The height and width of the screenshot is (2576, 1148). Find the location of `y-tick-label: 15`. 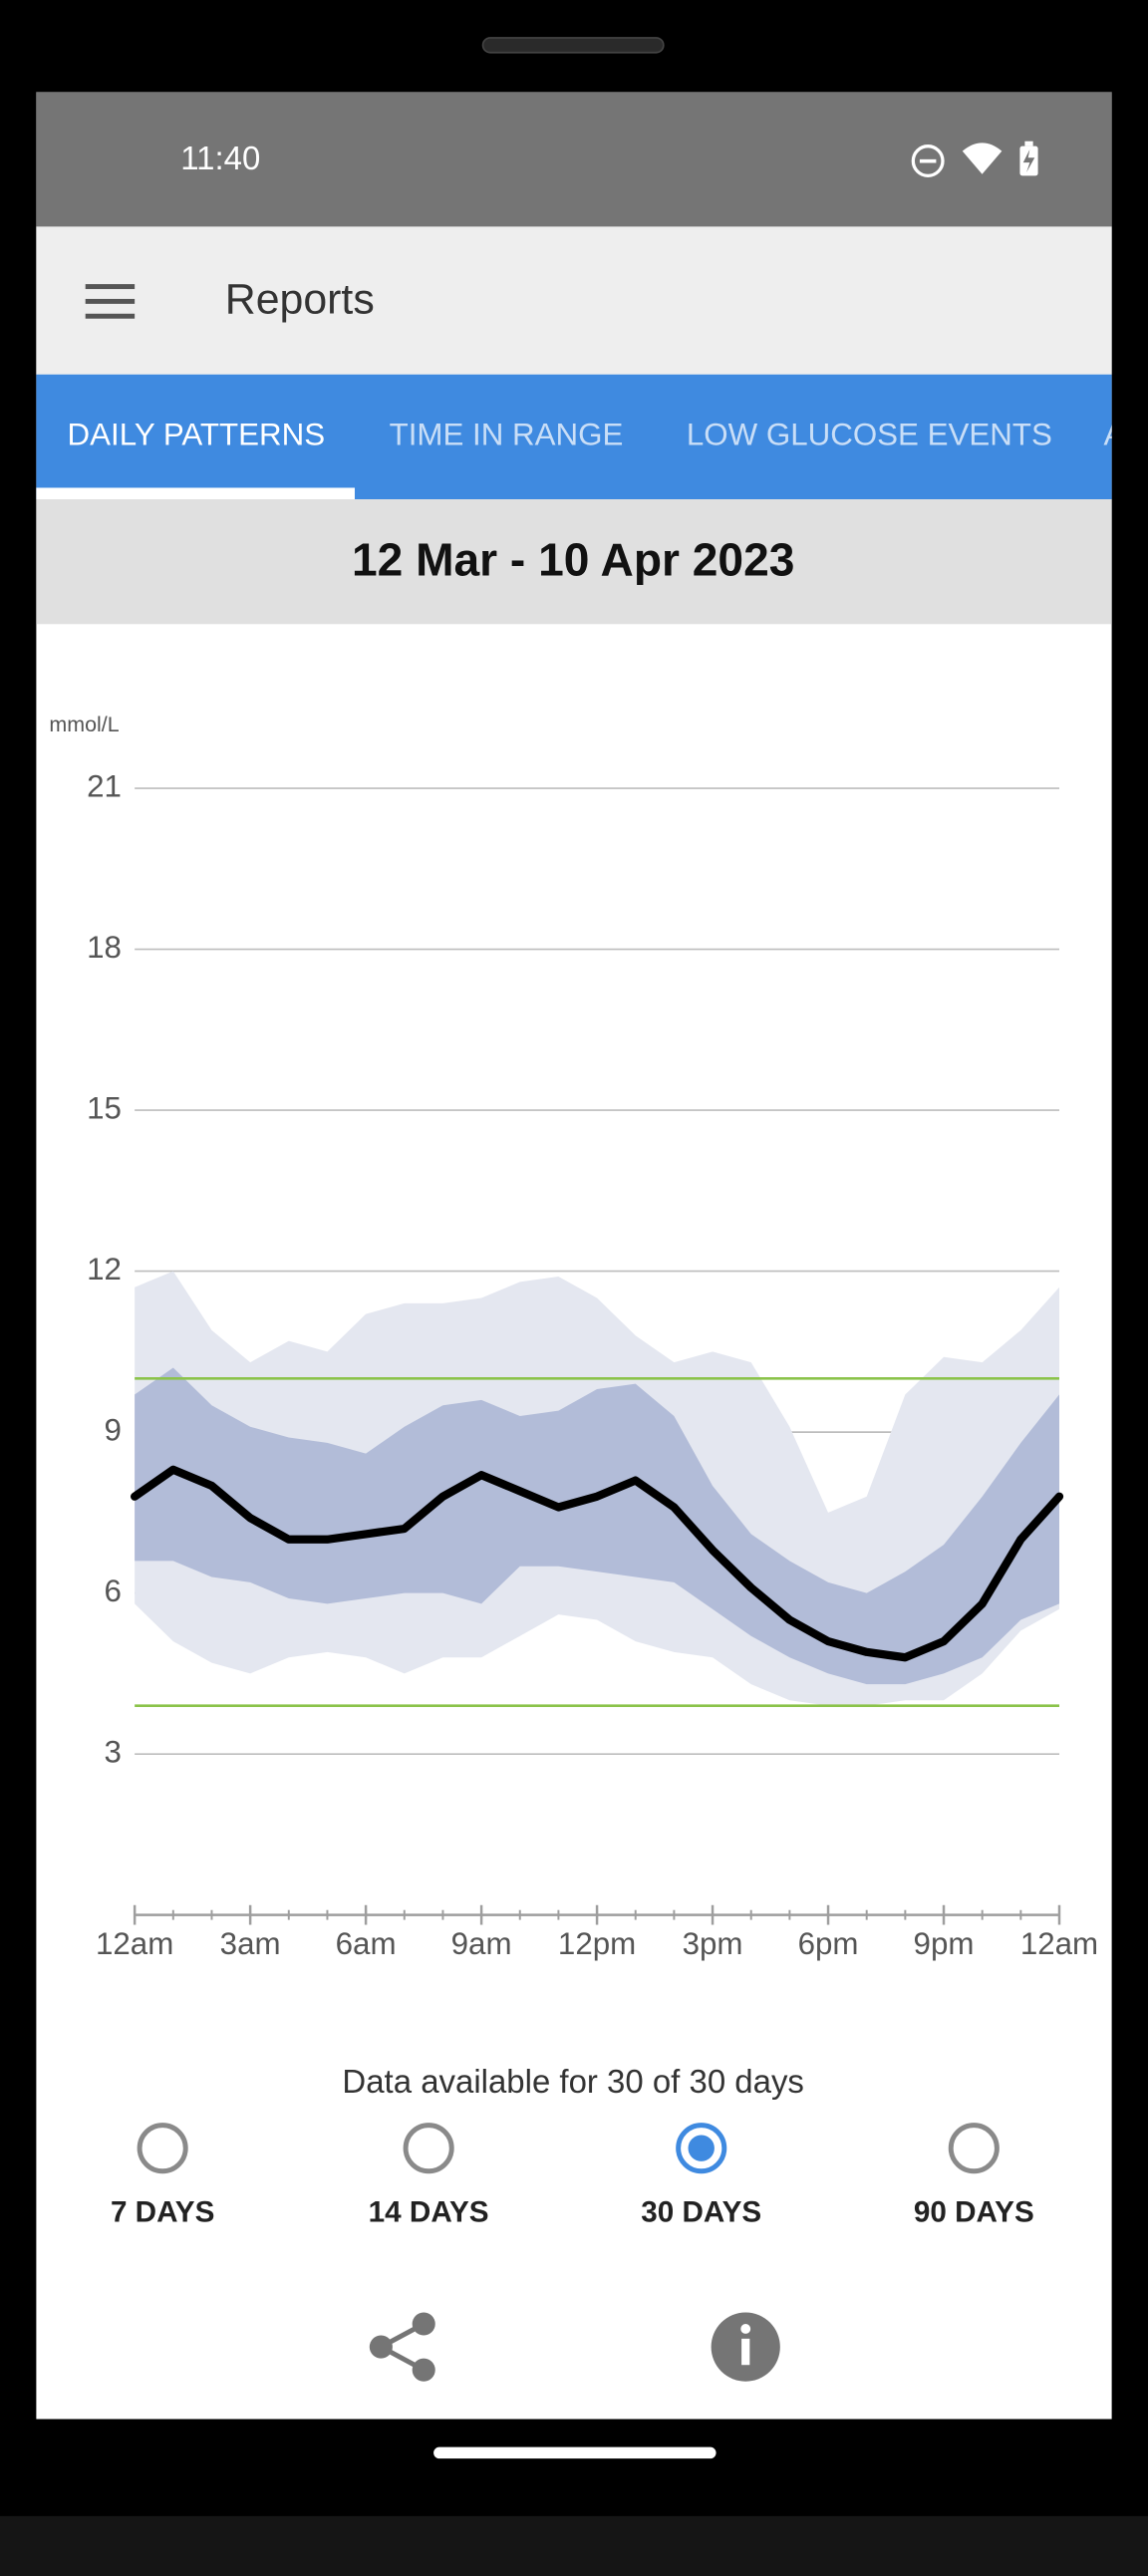

y-tick-label: 15 is located at coordinates (104, 1107).